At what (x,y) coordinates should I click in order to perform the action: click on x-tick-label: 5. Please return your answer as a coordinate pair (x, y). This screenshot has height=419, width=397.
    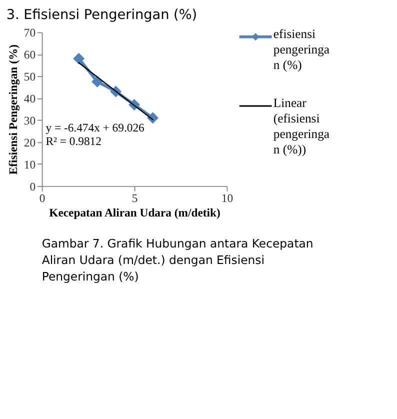
    Looking at the image, I should click on (135, 199).